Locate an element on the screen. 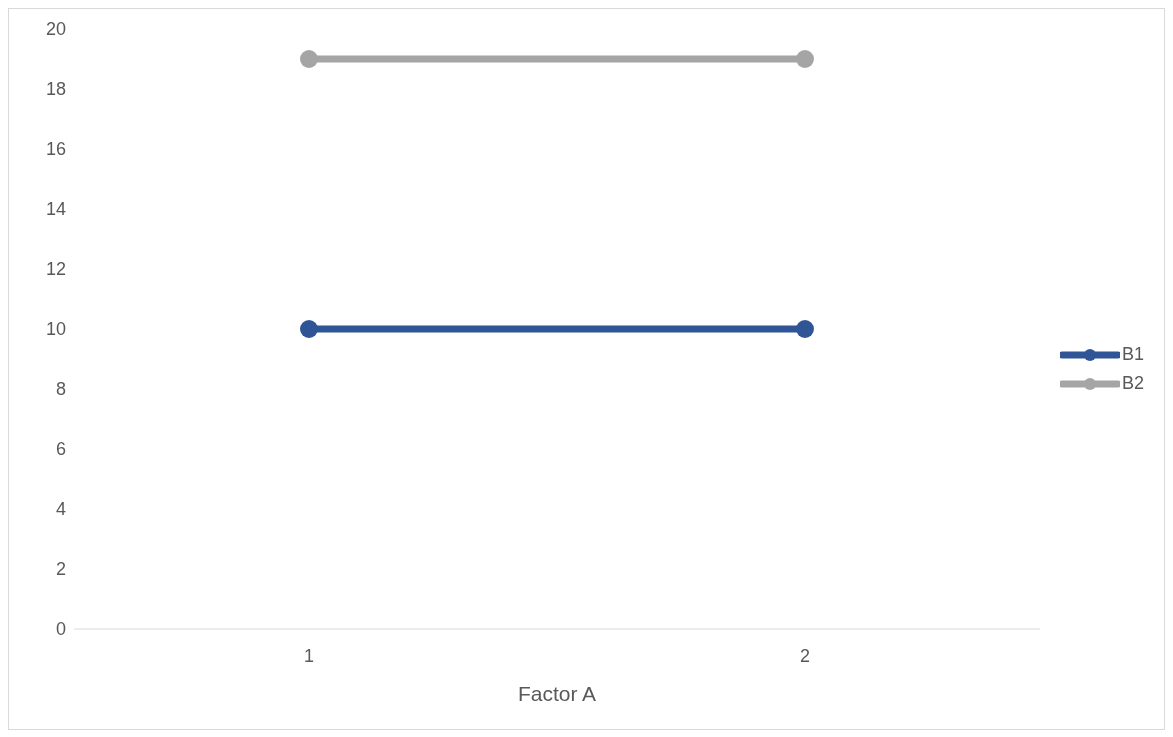 The height and width of the screenshot is (737, 1173). y-tick-label: 4 is located at coordinates (60, 509).